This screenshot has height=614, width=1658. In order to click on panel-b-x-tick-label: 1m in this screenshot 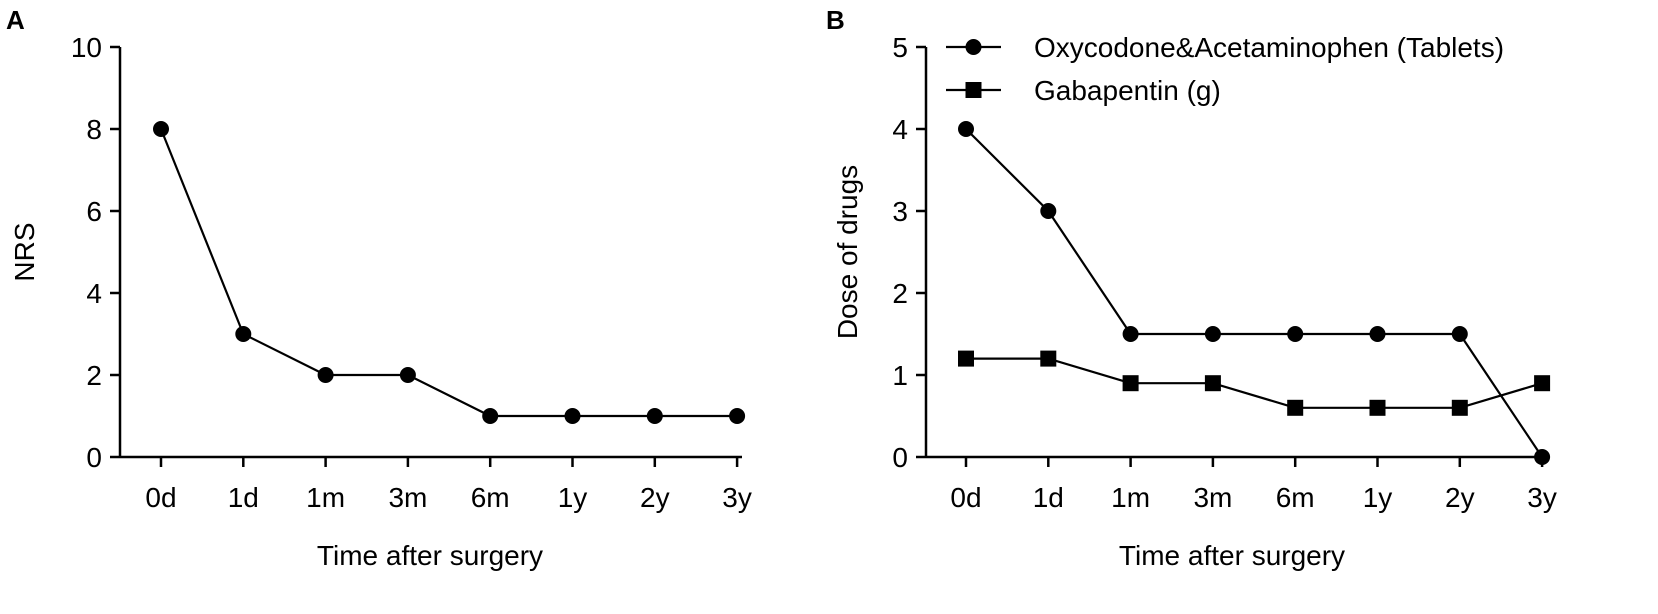, I will do `click(1130, 497)`.